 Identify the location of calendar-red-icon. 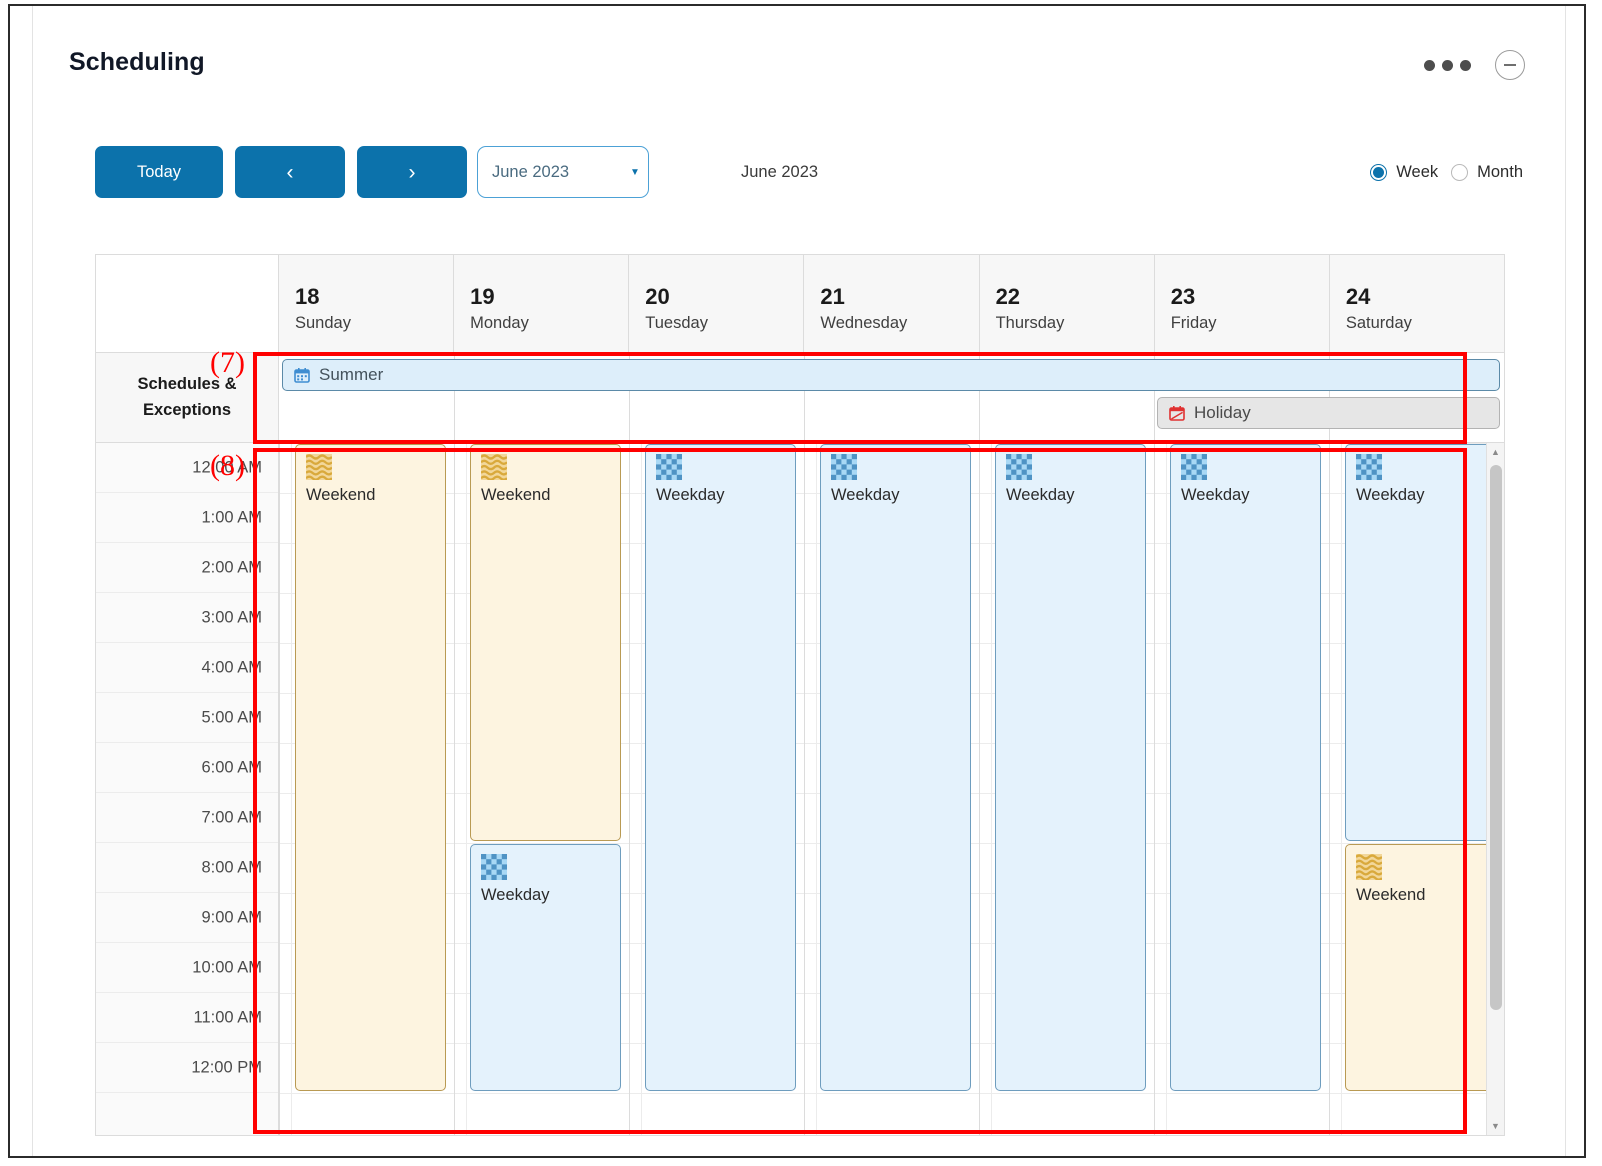
(1177, 413).